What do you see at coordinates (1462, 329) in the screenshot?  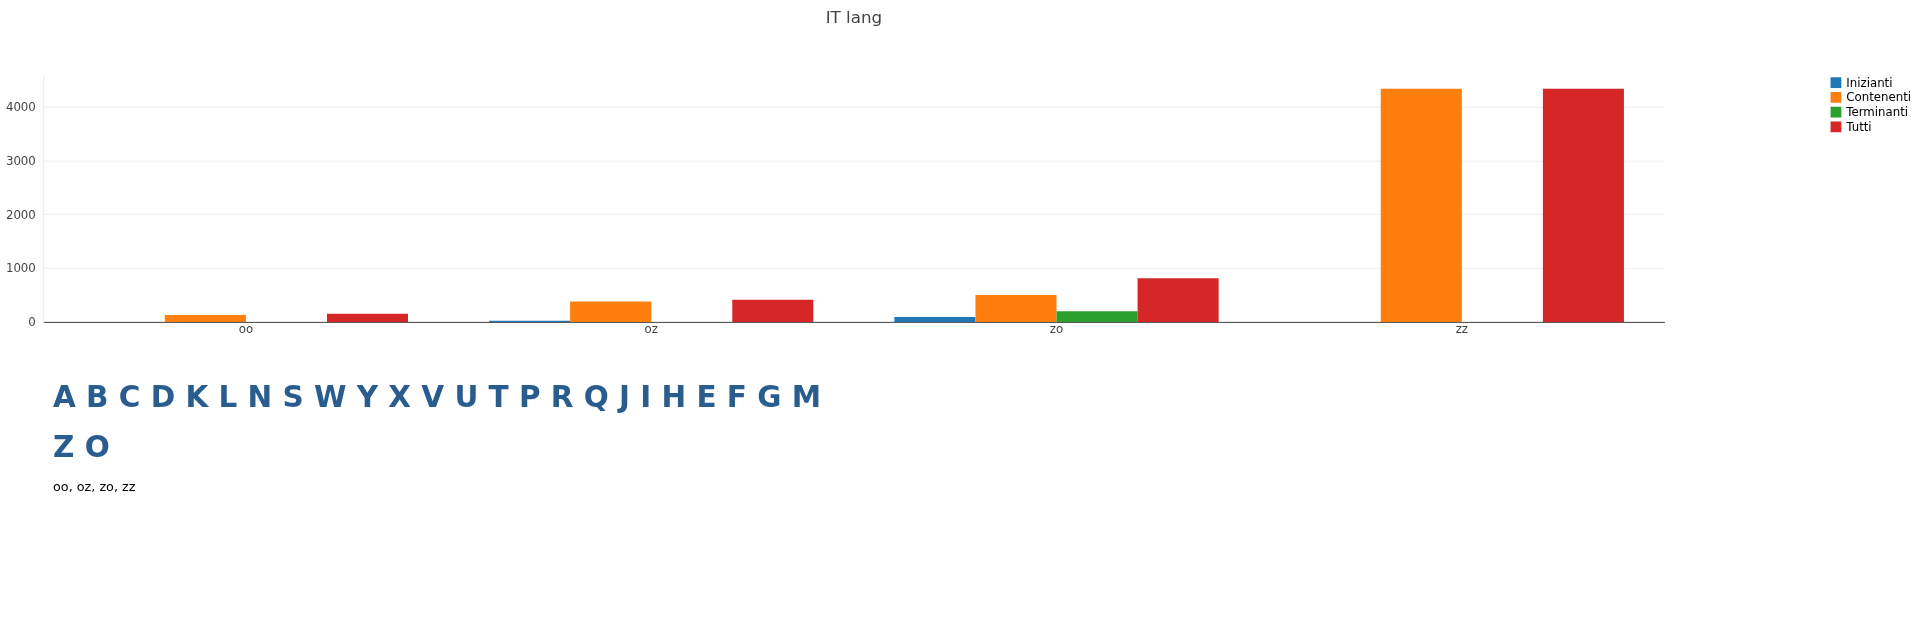 I see `x-tick-label: zz` at bounding box center [1462, 329].